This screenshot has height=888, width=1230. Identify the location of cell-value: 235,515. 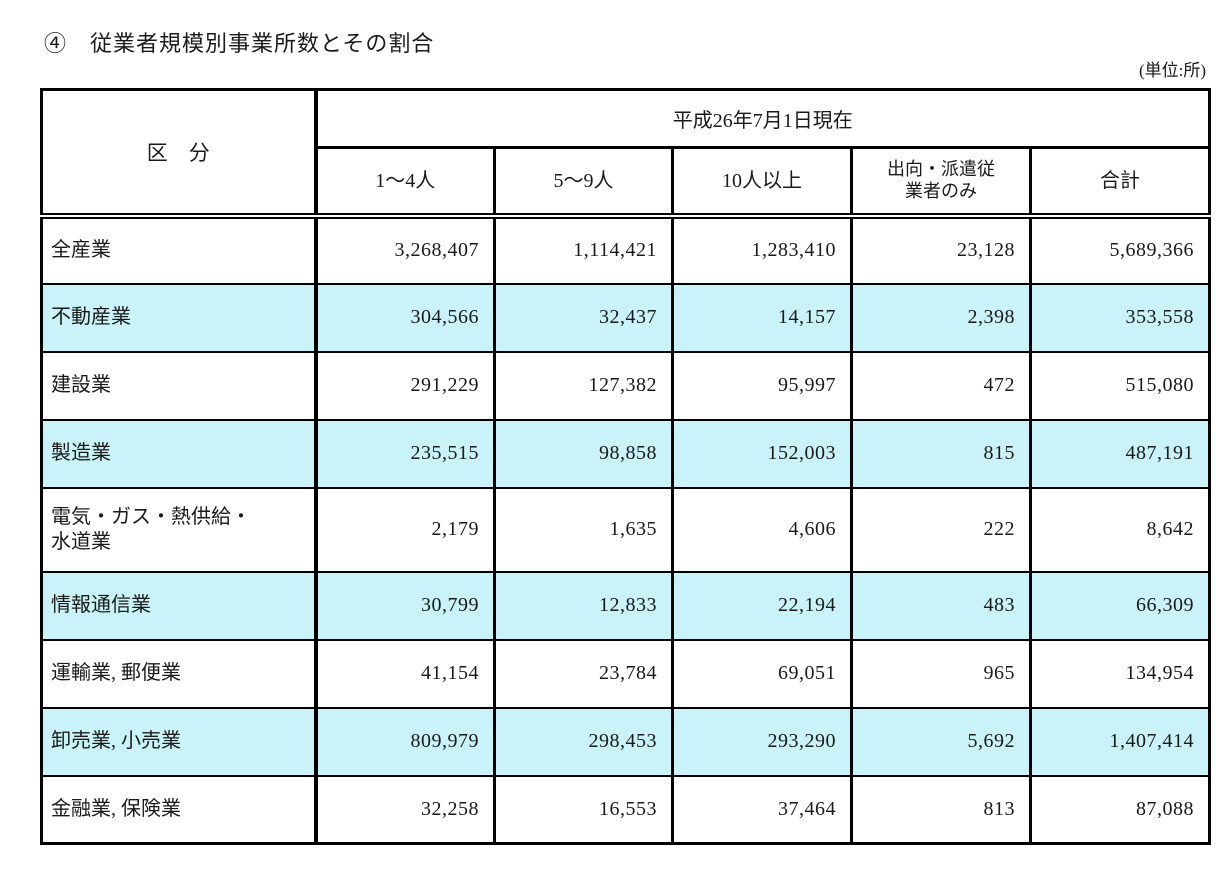
(405, 453).